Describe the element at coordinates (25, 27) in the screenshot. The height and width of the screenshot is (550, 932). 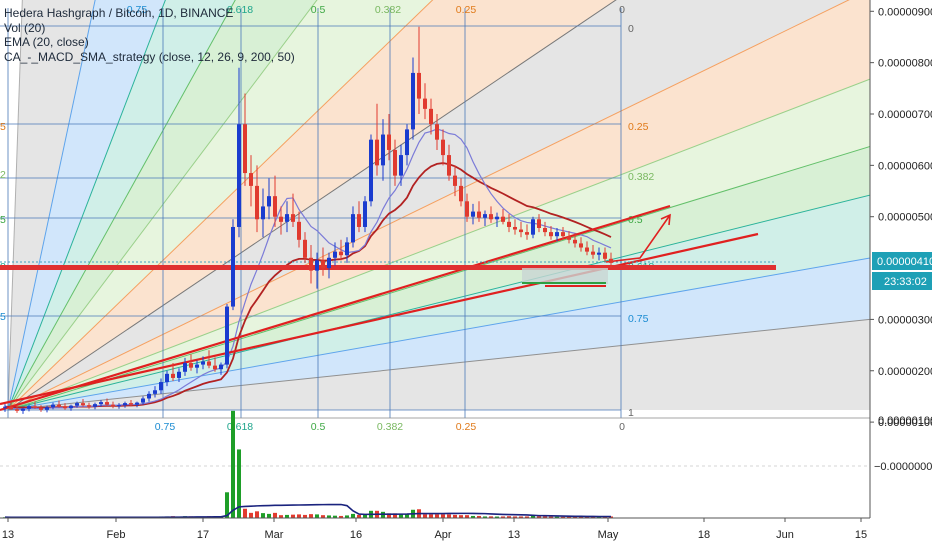
I see `legend-volume: Vol (20)` at that location.